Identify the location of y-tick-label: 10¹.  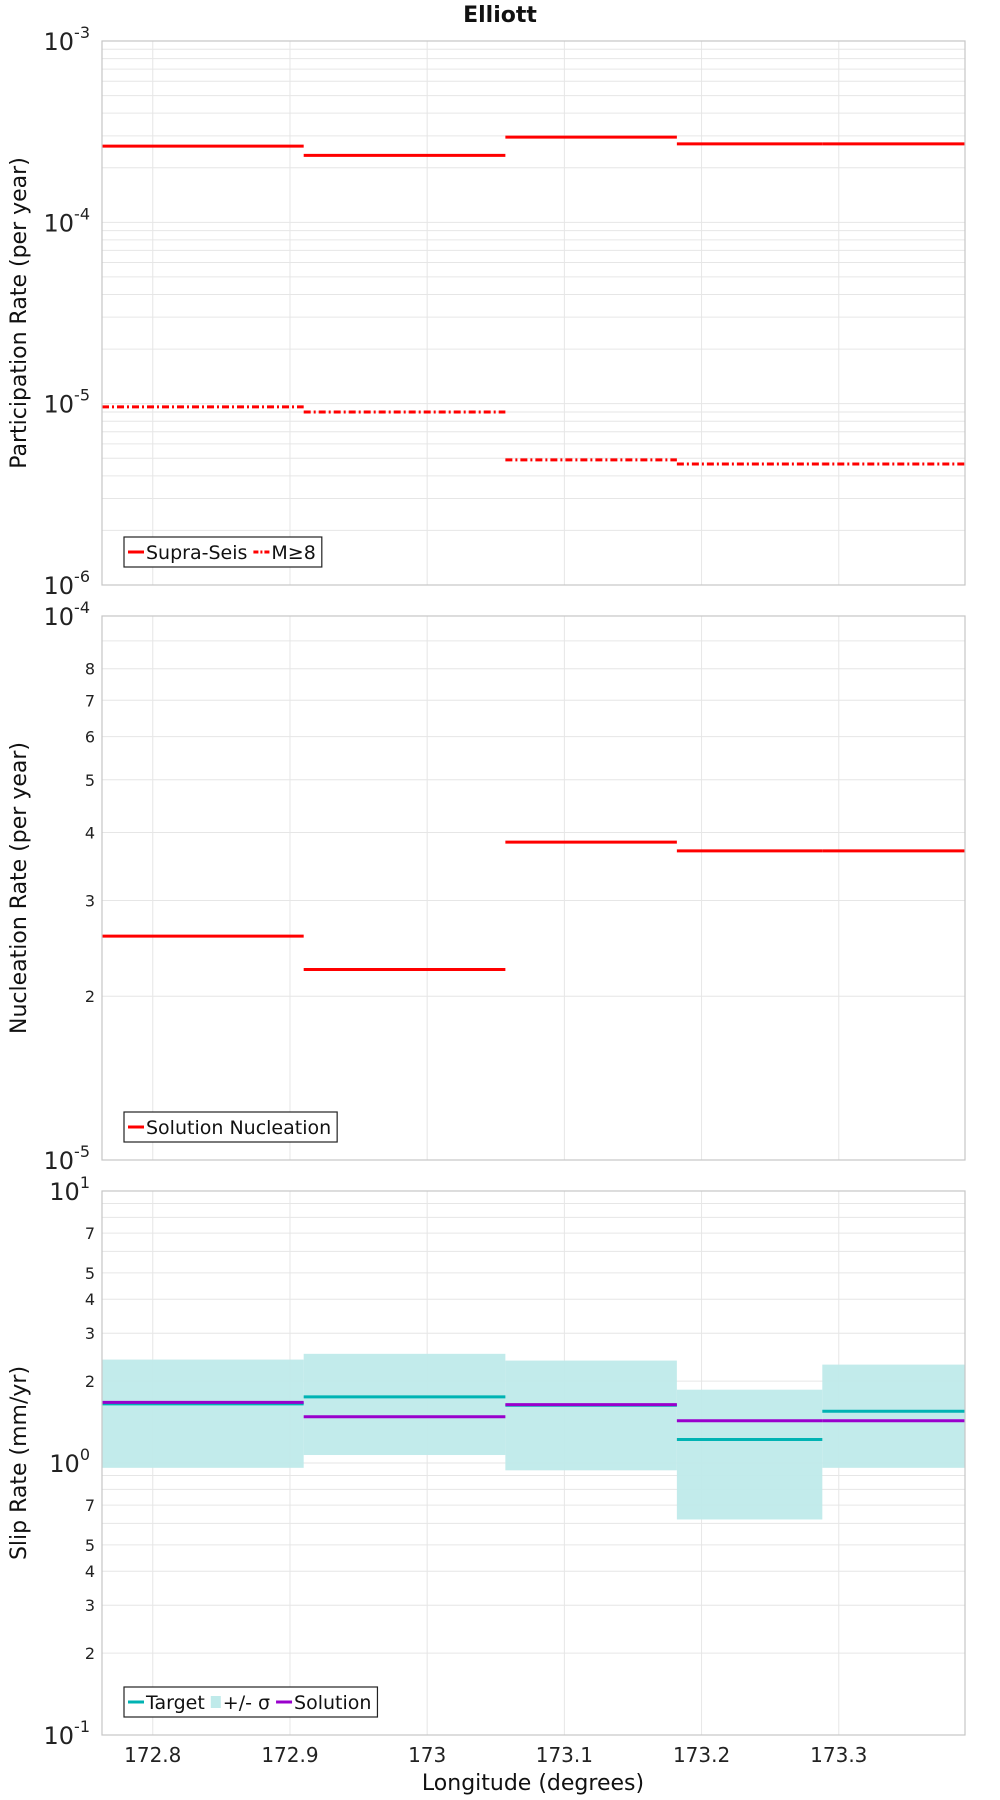
(69, 1189).